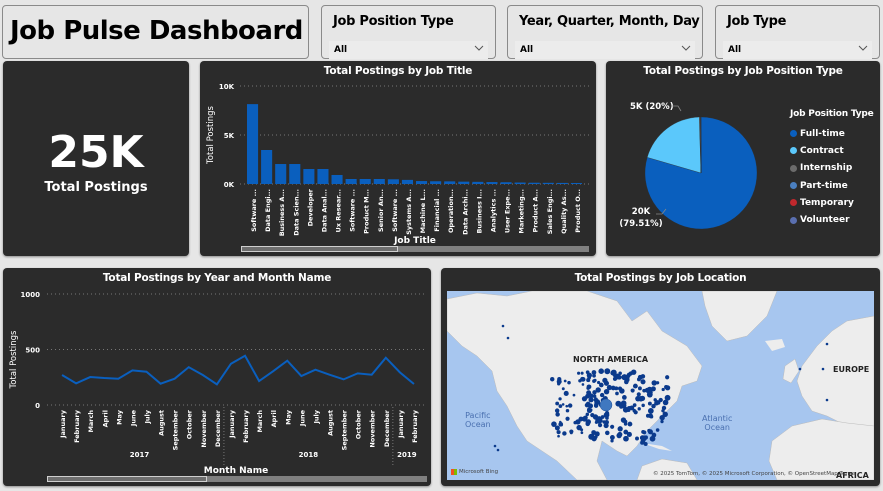  I want to click on kpi-card: 25K Total Postings, so click(96, 158).